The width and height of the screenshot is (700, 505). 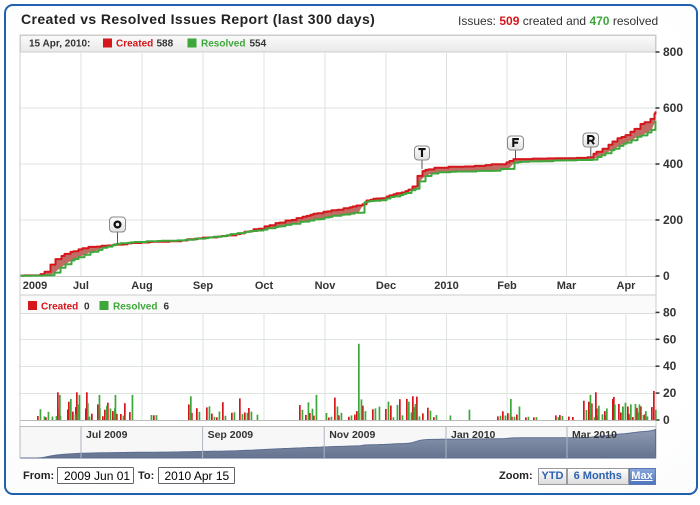 What do you see at coordinates (670, 312) in the screenshot?
I see `svg-text: 80` at bounding box center [670, 312].